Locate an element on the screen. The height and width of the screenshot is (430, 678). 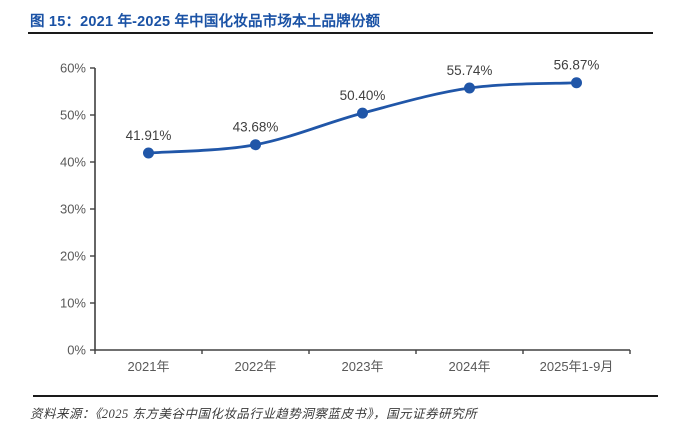
source-rule is located at coordinates (345, 396).